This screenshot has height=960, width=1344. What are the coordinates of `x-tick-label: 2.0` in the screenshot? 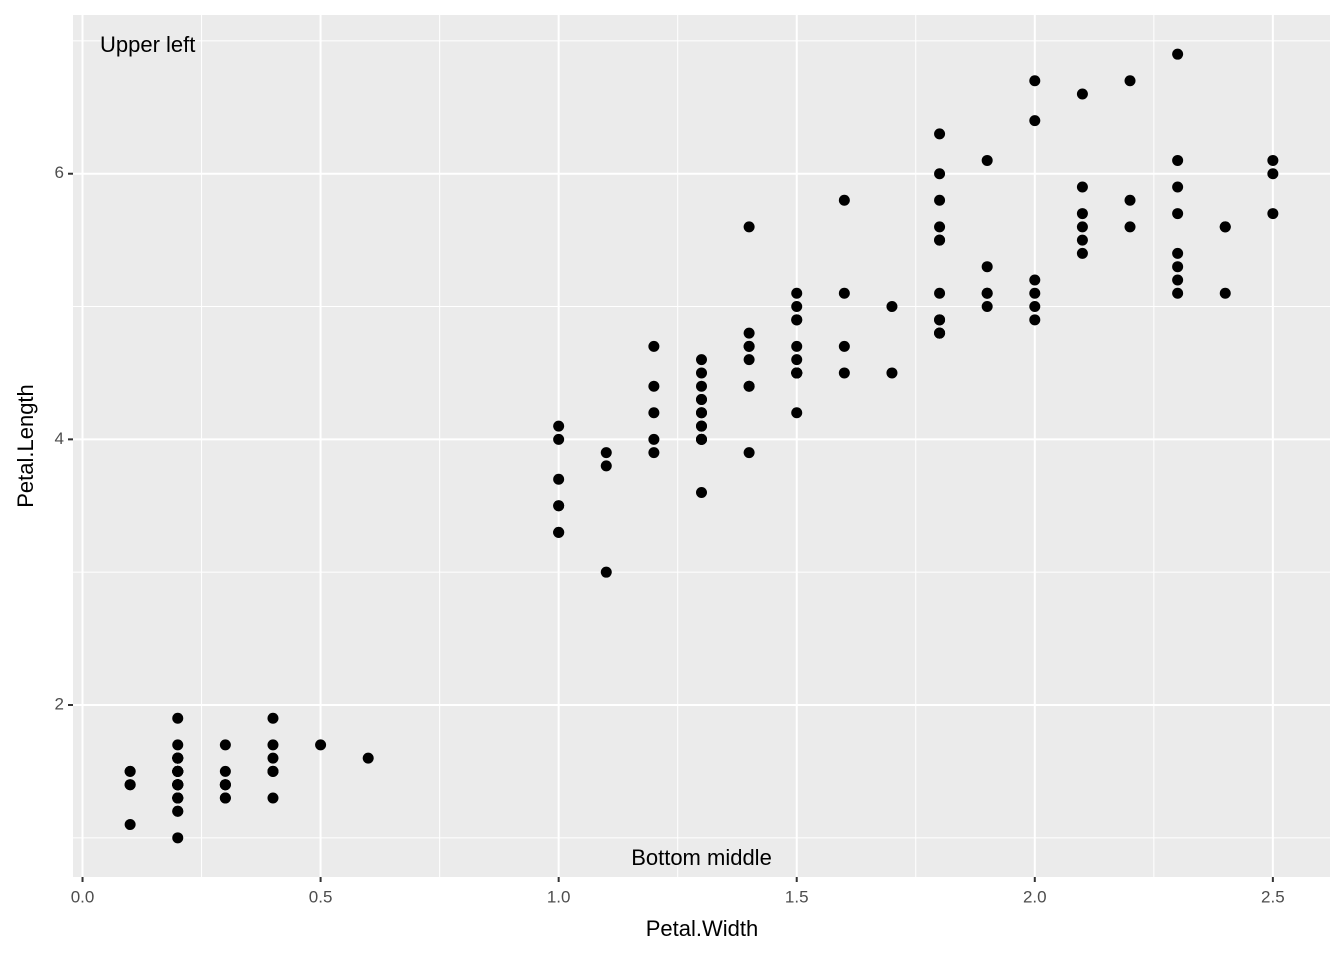 It's located at (1035, 896).